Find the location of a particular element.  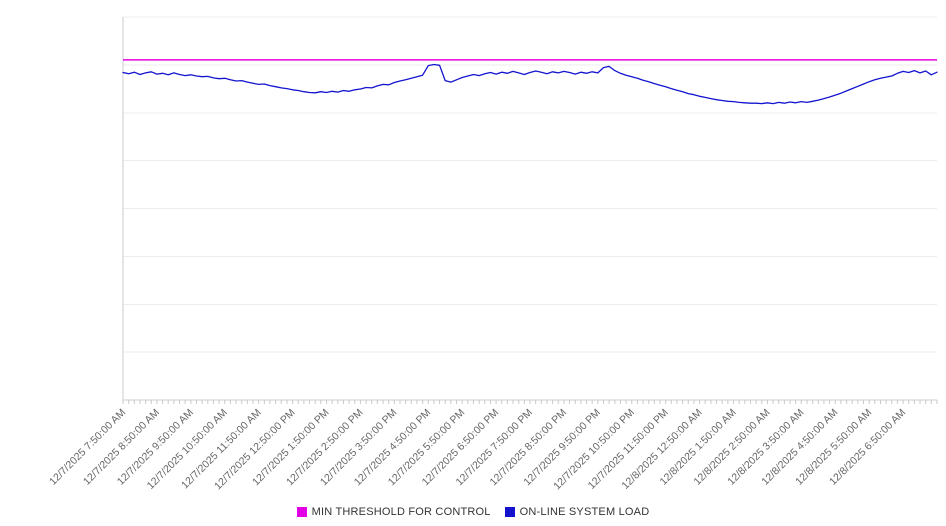

legend-swatch-min-threshold-icon is located at coordinates (301, 512).